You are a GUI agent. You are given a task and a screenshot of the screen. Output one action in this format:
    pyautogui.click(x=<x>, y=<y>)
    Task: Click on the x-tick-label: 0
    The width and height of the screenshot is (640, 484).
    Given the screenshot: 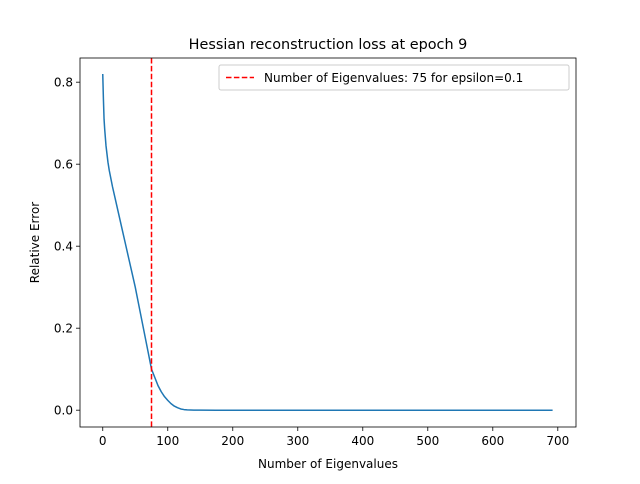 What is the action you would take?
    pyautogui.click(x=103, y=441)
    